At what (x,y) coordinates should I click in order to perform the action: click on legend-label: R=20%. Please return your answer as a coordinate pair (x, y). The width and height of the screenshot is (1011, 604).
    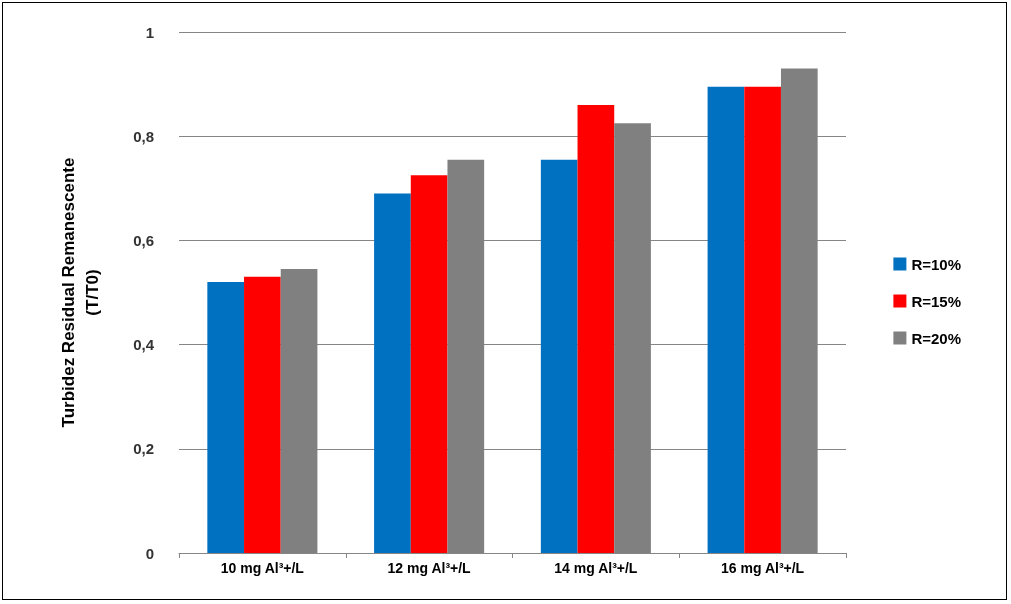
    Looking at the image, I should click on (936, 338).